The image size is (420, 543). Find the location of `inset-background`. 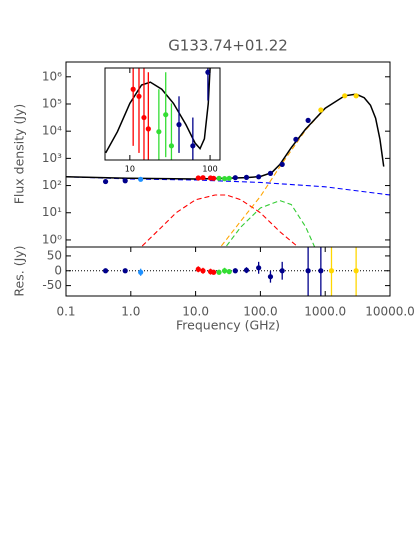

inset-background is located at coordinates (162, 114).